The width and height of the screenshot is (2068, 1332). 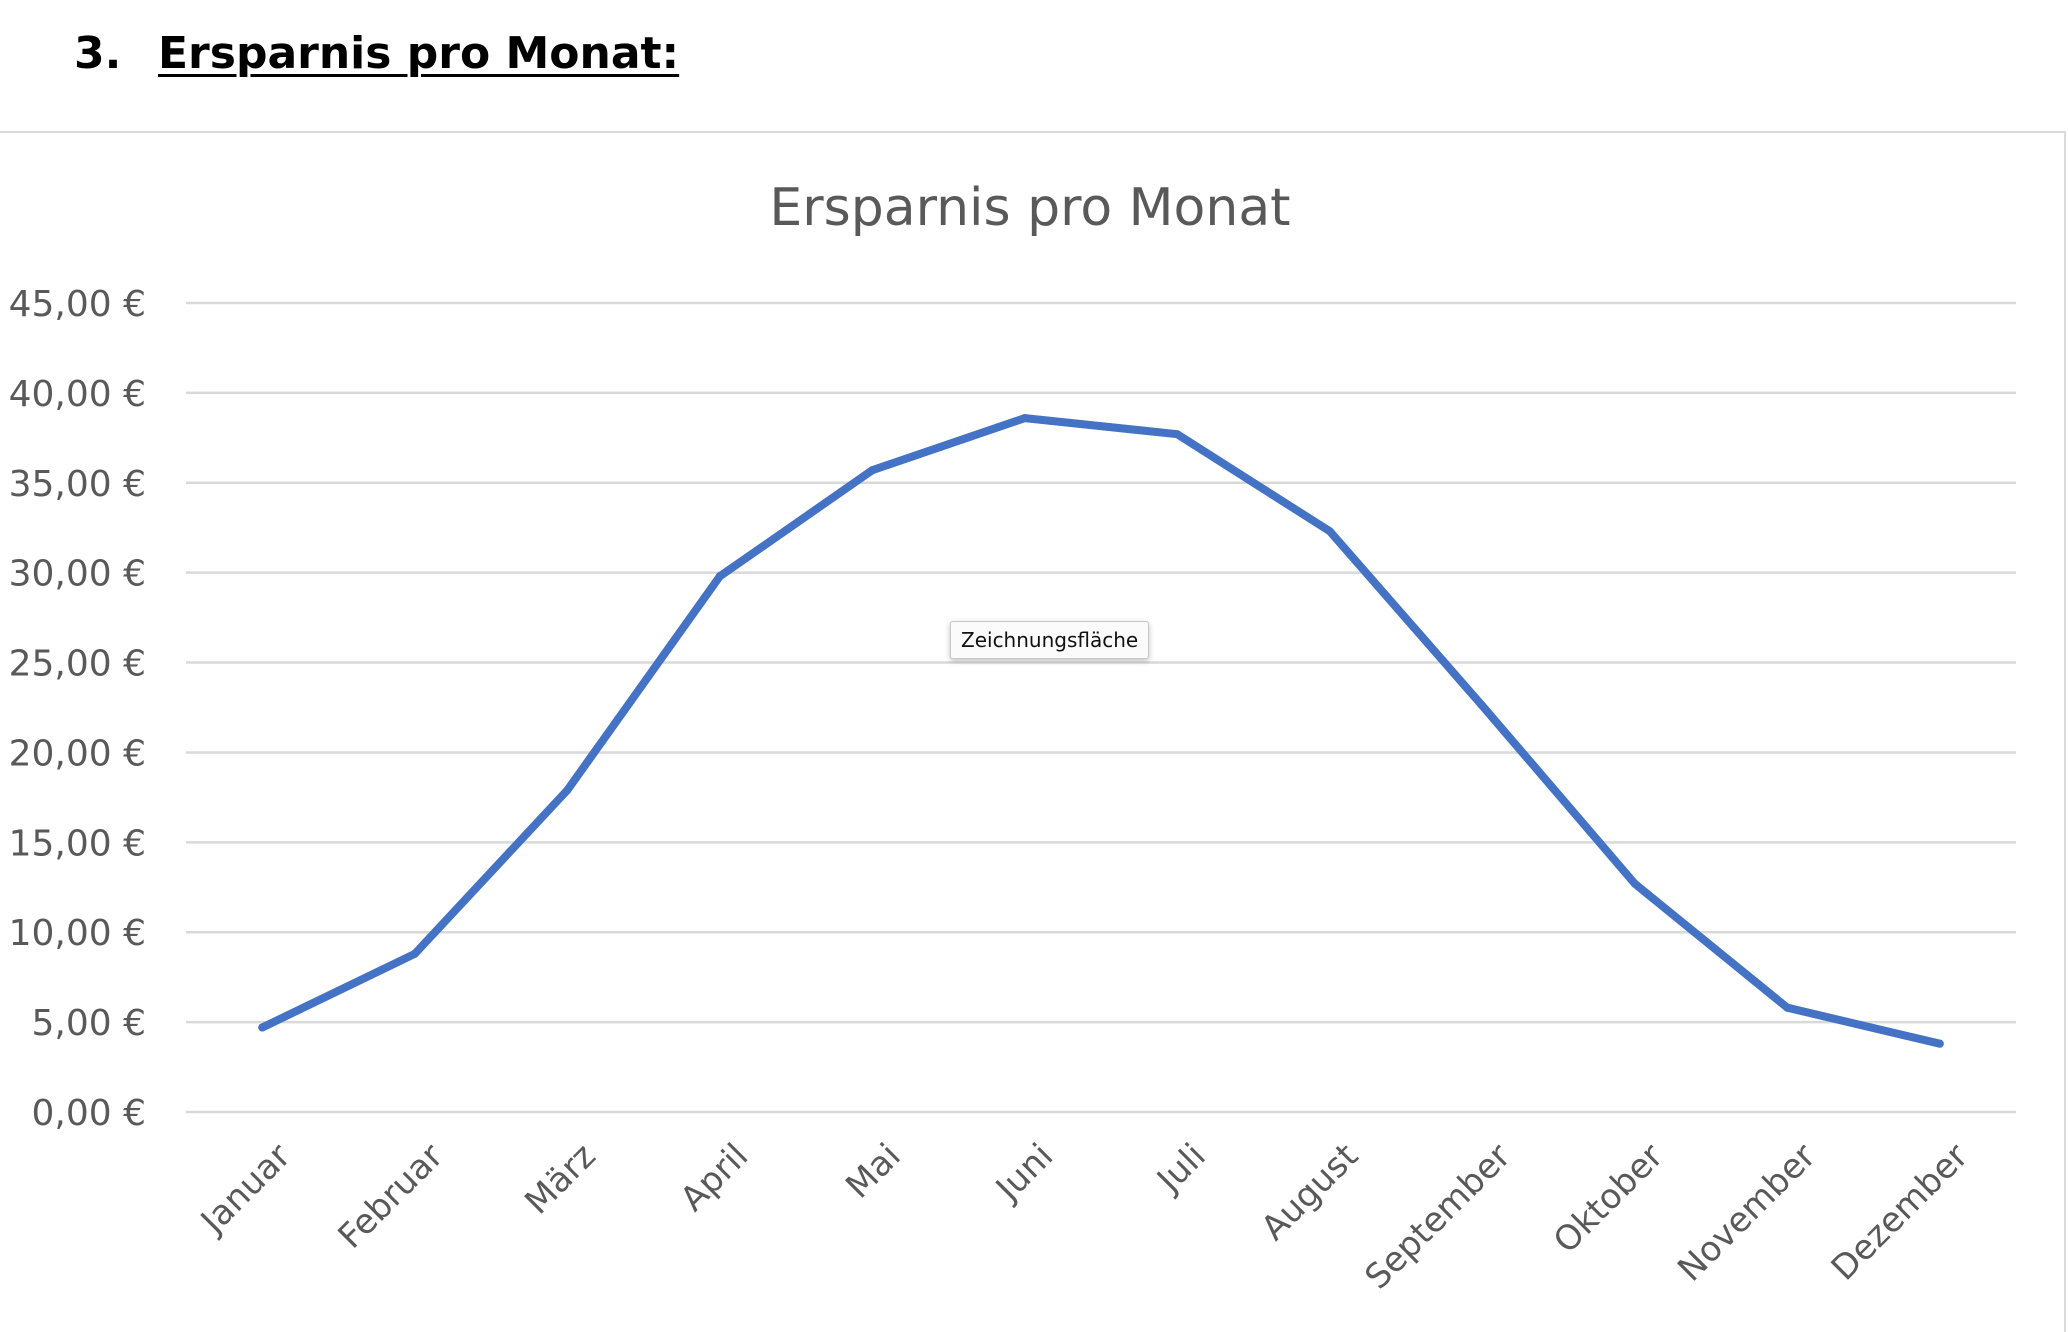 What do you see at coordinates (419, 53) in the screenshot?
I see `section-title: Ersparnis pro Monat:` at bounding box center [419, 53].